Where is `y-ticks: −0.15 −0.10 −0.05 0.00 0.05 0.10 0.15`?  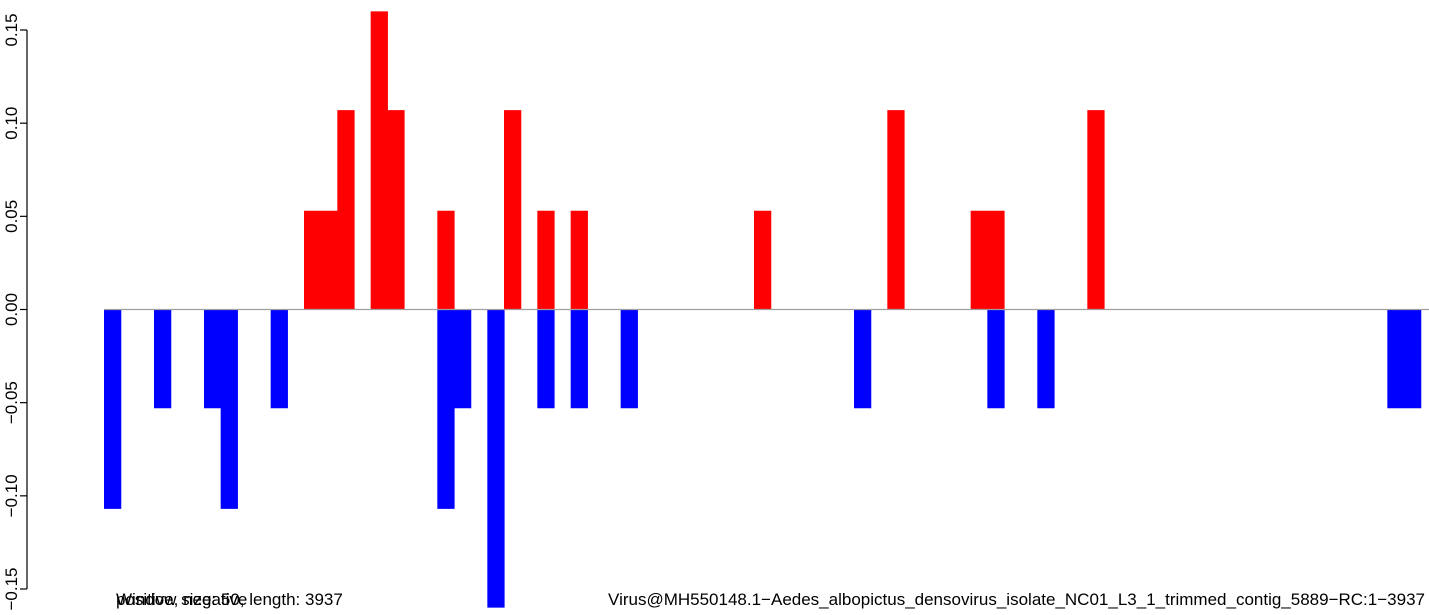 y-ticks: −0.15 −0.10 −0.05 0.00 0.05 0.10 0.15 is located at coordinates (14, 312).